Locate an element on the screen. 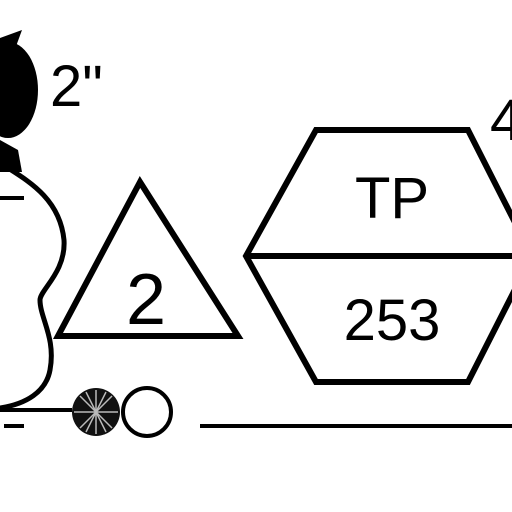 The height and width of the screenshot is (512, 512). valve-symbol is located at coordinates (19, 115).